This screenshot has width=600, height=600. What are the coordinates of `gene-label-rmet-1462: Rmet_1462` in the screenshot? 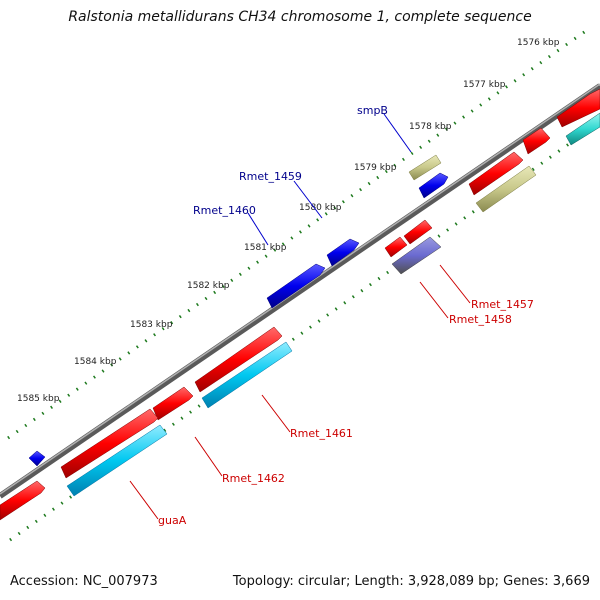 It's located at (253, 478).